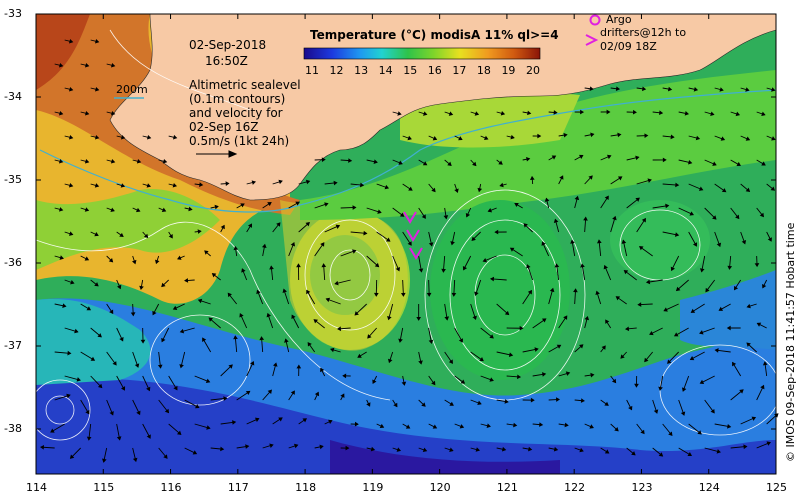  Describe the element at coordinates (385, 70) in the screenshot. I see `colorbar-tick-label: 14` at that location.